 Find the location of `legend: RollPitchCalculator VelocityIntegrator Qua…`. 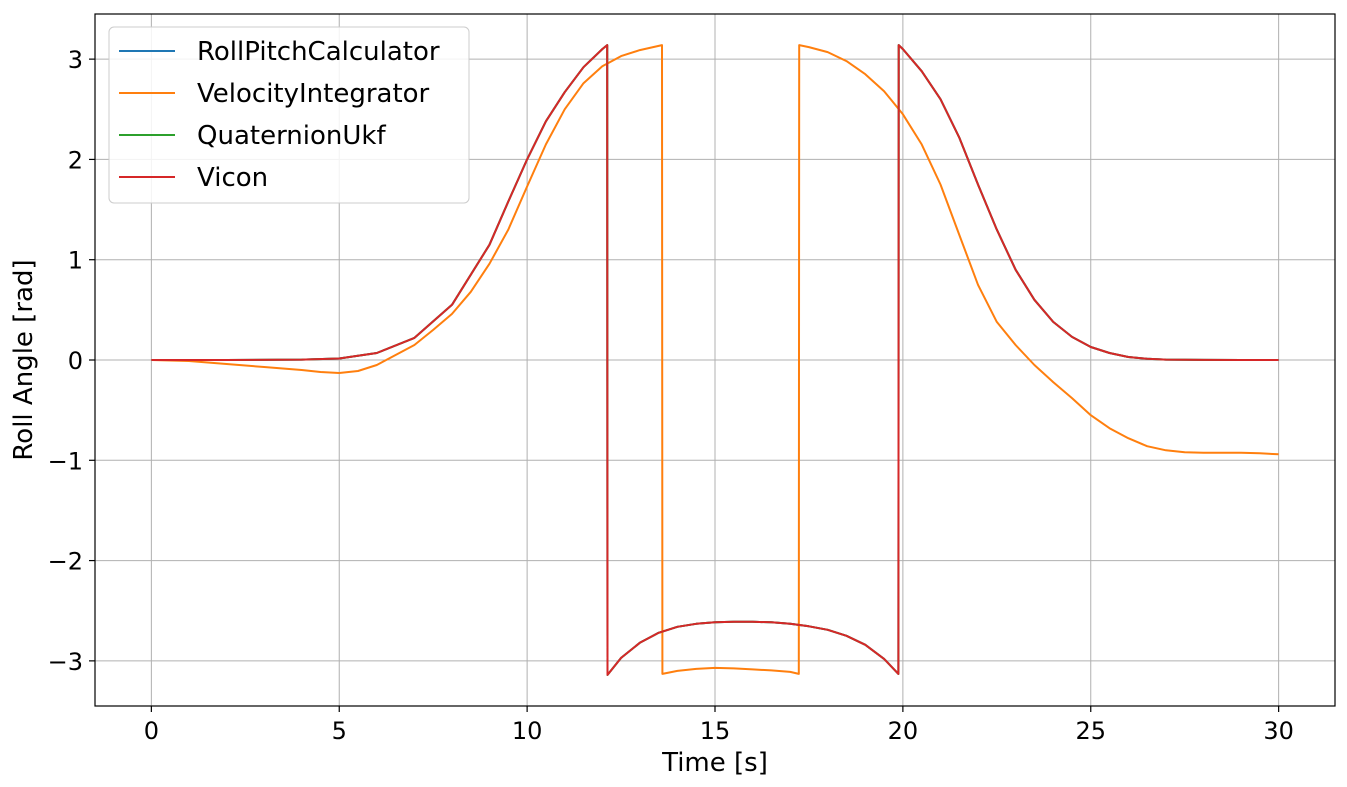

legend: RollPitchCalculator VelocityIntegrator Qua… is located at coordinates (289, 115).